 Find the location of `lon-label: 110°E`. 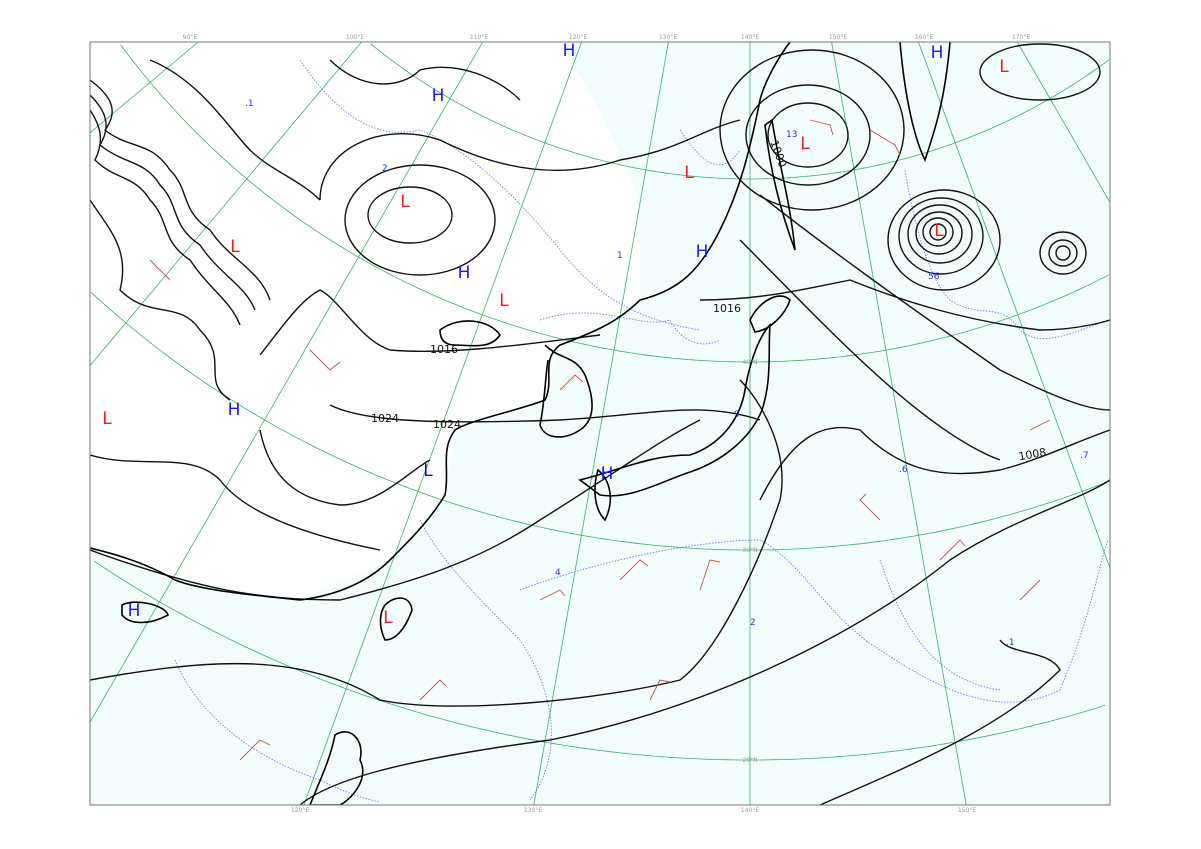

lon-label: 110°E is located at coordinates (479, 37).